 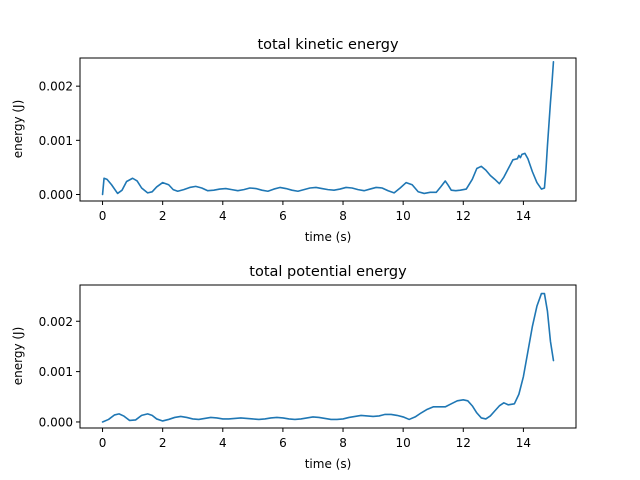 I want to click on kinetic-x-tick-label: 8, so click(x=343, y=216).